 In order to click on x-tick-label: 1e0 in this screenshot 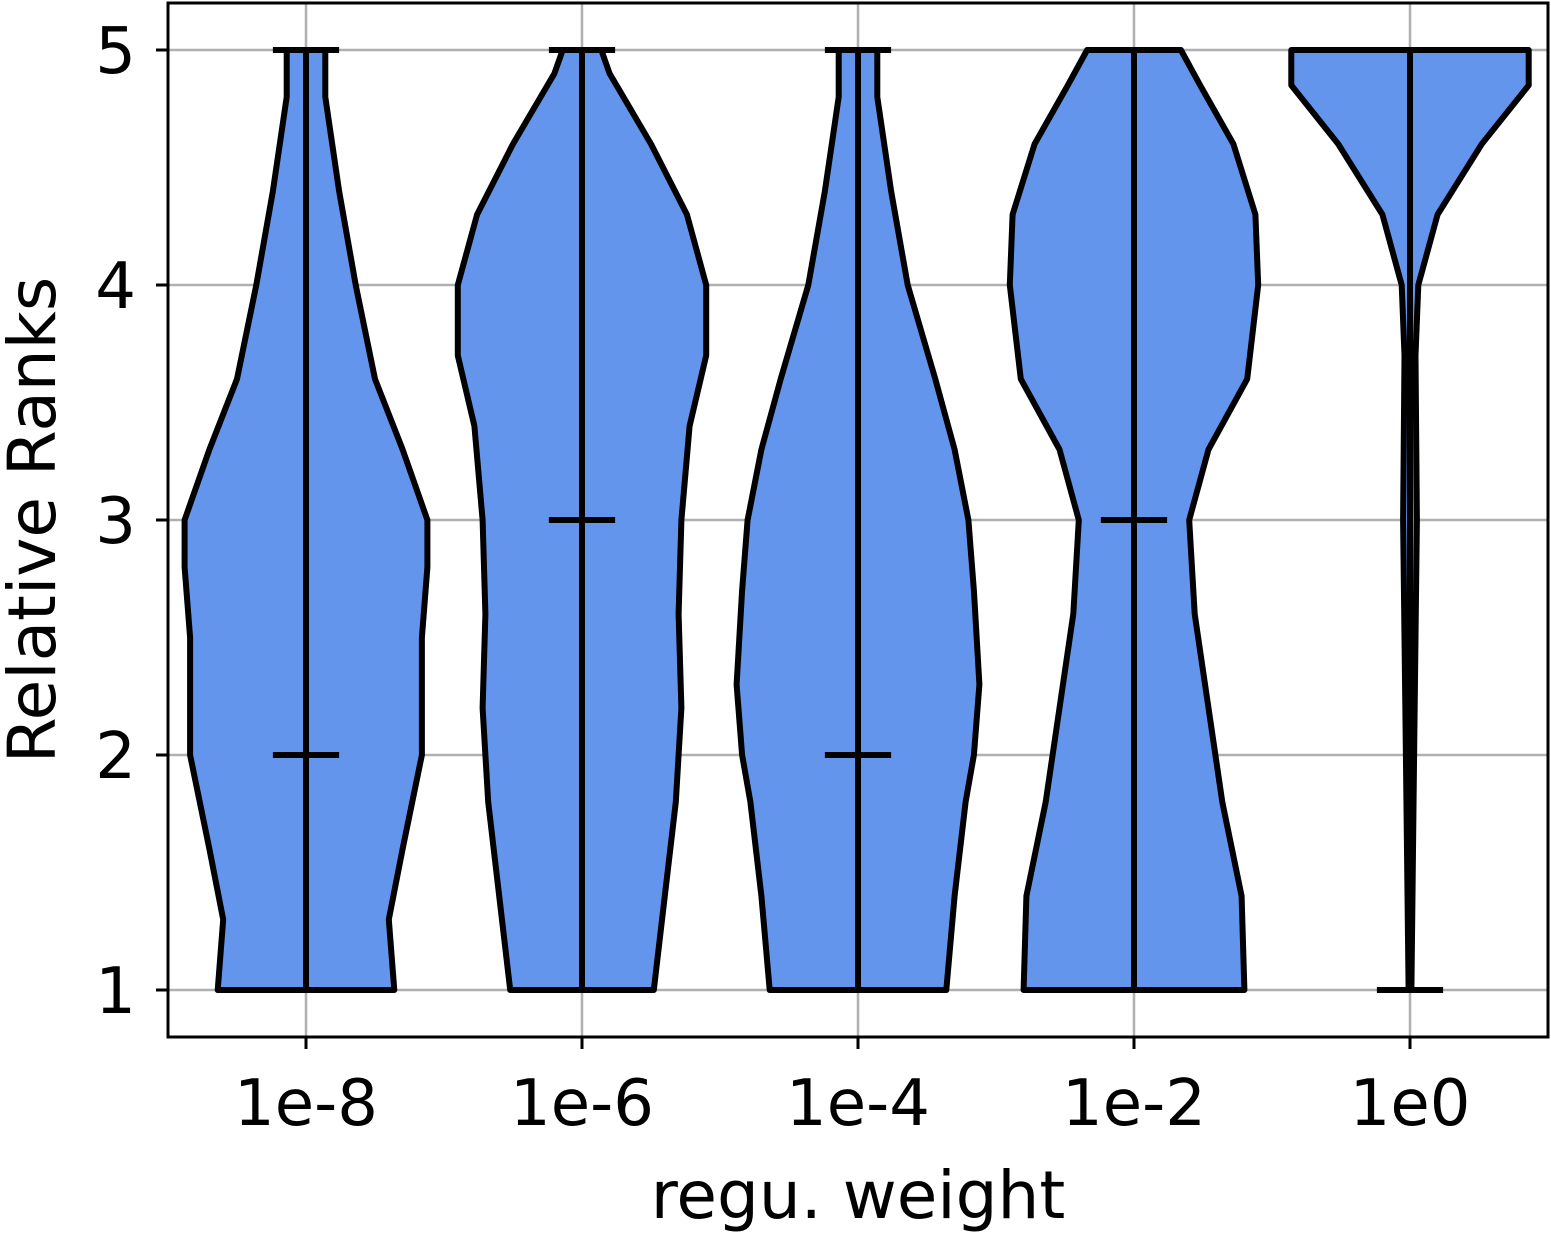, I will do `click(1410, 1104)`.